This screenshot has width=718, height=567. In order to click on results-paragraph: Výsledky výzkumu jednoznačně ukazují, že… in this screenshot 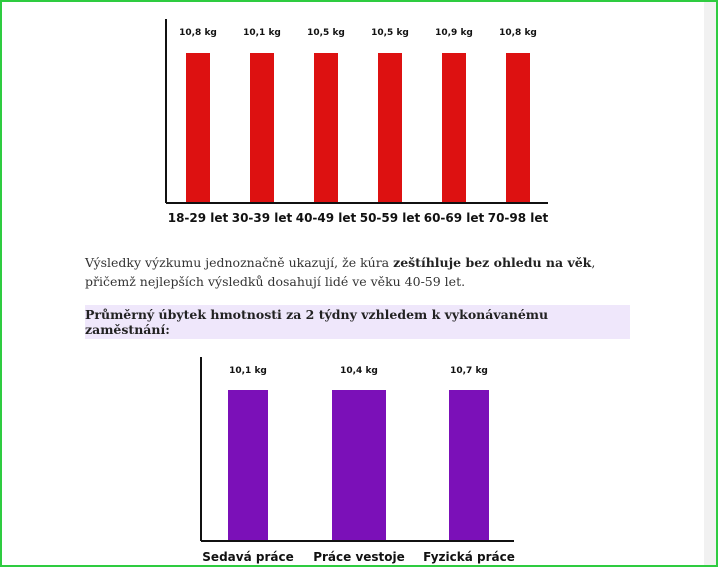, I will do `click(357, 272)`.